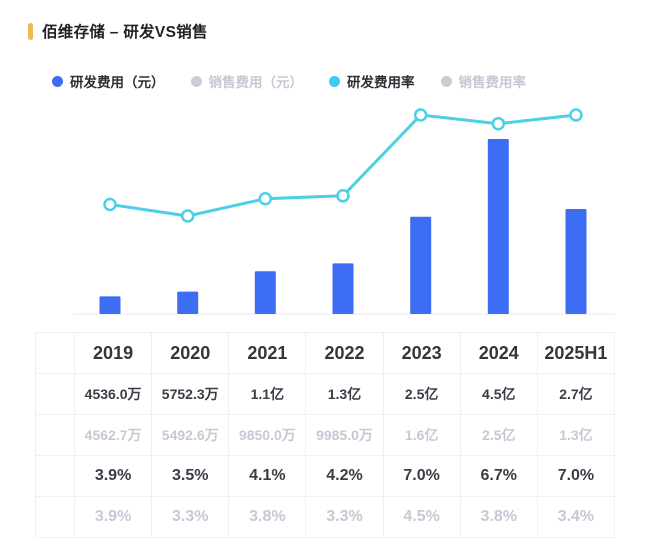 The image size is (650, 550). What do you see at coordinates (420, 115) in the screenshot?
I see `line-marker-2023` at bounding box center [420, 115].